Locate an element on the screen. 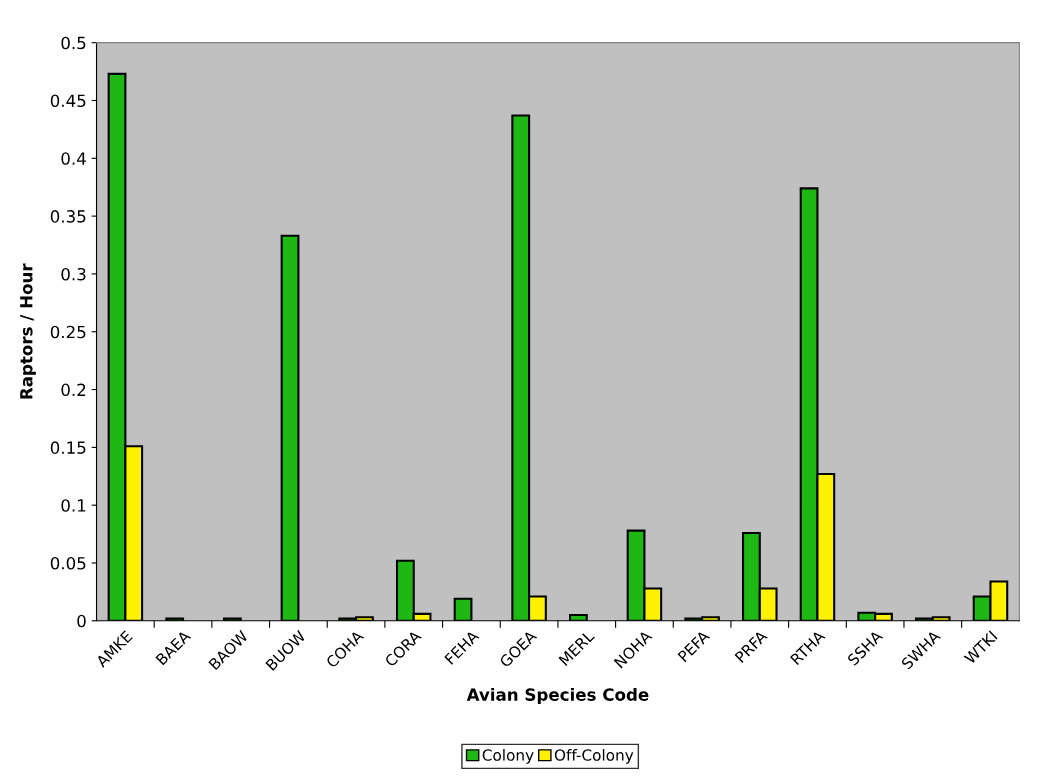 This screenshot has width=1038, height=776. y-axis-title: Raptors / Hour is located at coordinates (28, 331).